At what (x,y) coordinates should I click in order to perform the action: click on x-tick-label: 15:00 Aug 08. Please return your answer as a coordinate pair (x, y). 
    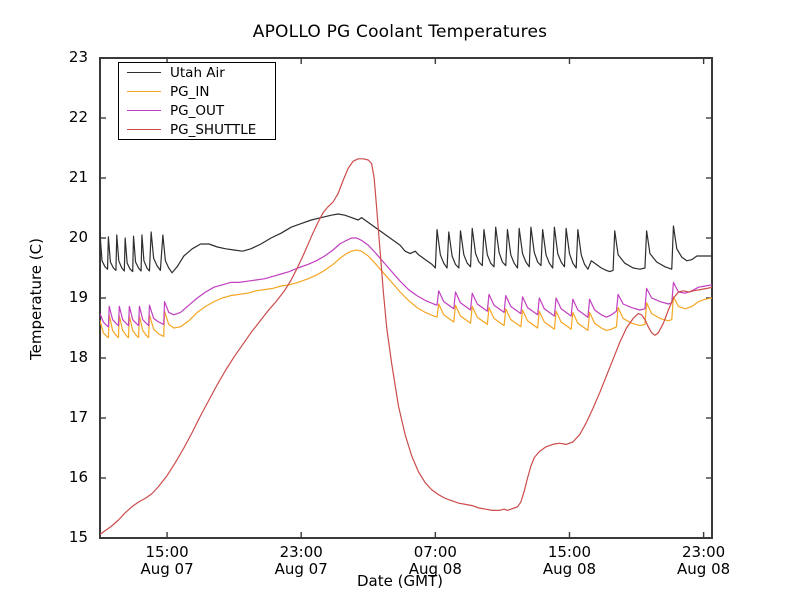
    Looking at the image, I should click on (569, 561).